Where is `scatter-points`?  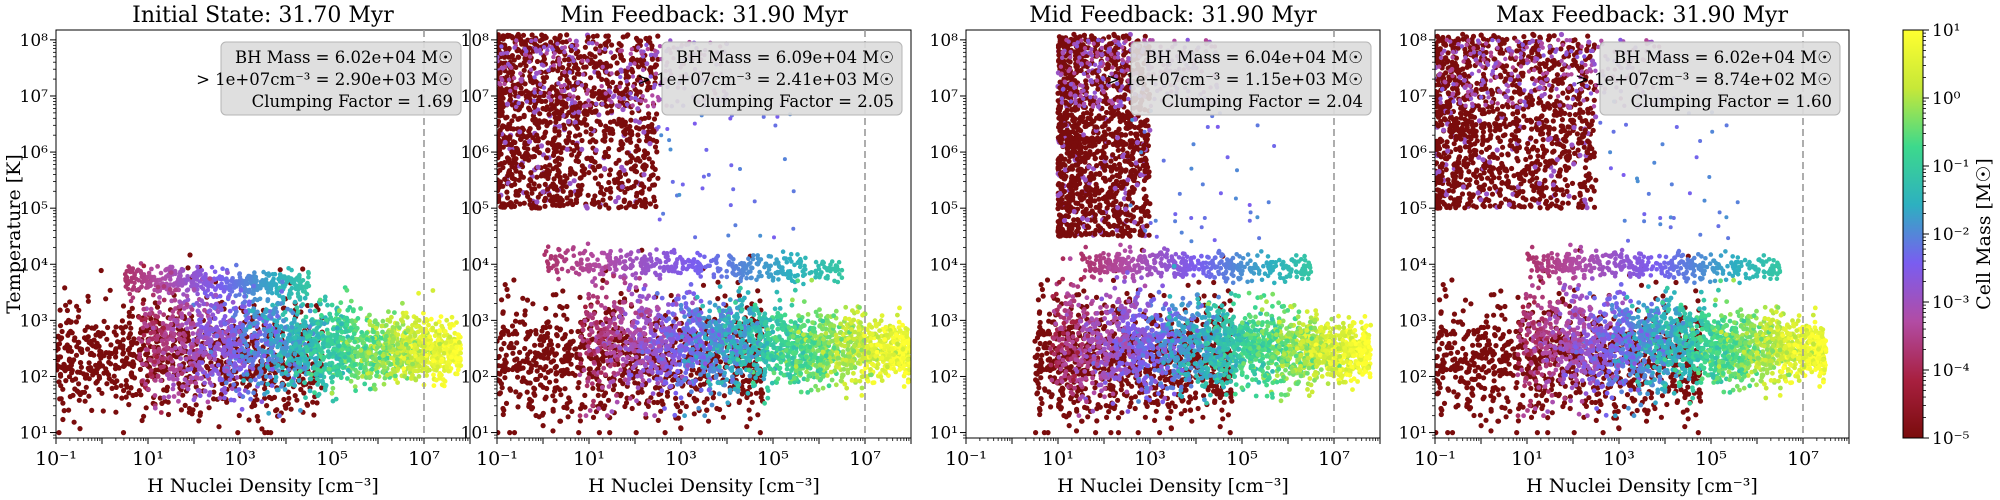
scatter-points is located at coordinates (260, 344).